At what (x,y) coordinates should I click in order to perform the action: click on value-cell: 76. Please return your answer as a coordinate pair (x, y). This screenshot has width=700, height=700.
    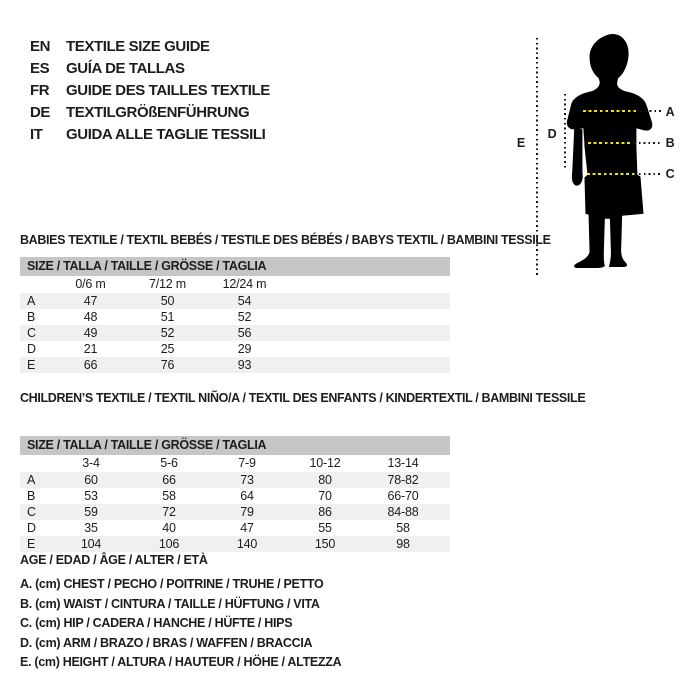
    Looking at the image, I should click on (167, 365).